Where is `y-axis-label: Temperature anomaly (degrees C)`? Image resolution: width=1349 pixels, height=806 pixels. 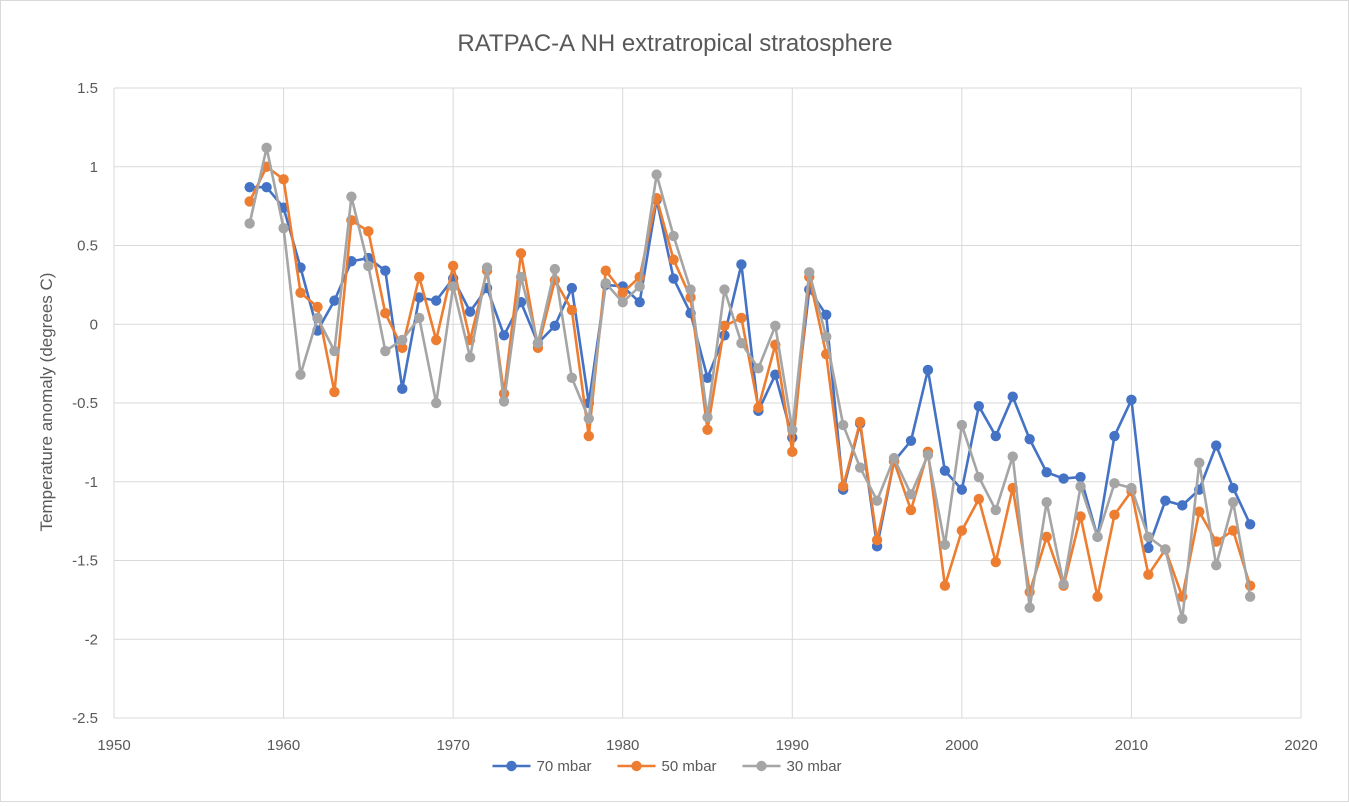 y-axis-label: Temperature anomaly (degrees C) is located at coordinates (46, 402).